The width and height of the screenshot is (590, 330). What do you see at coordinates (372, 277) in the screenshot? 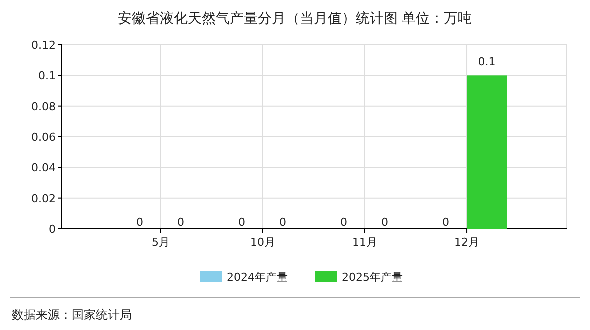
I see `legend-label: 2025年产量` at bounding box center [372, 277].